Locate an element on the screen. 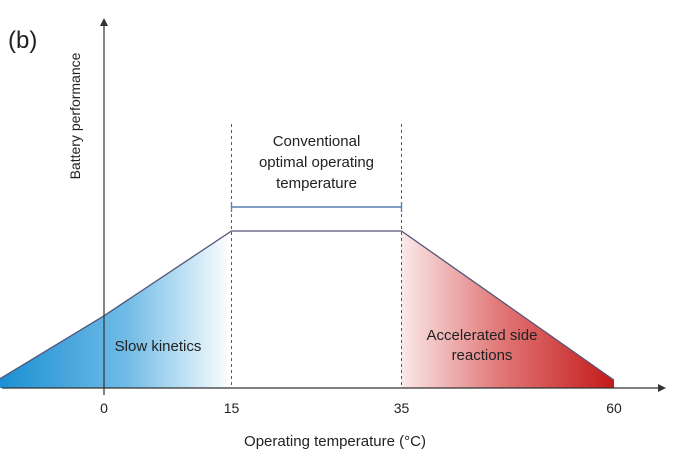 The height and width of the screenshot is (460, 675). panel-label: (b) is located at coordinates (22, 40).